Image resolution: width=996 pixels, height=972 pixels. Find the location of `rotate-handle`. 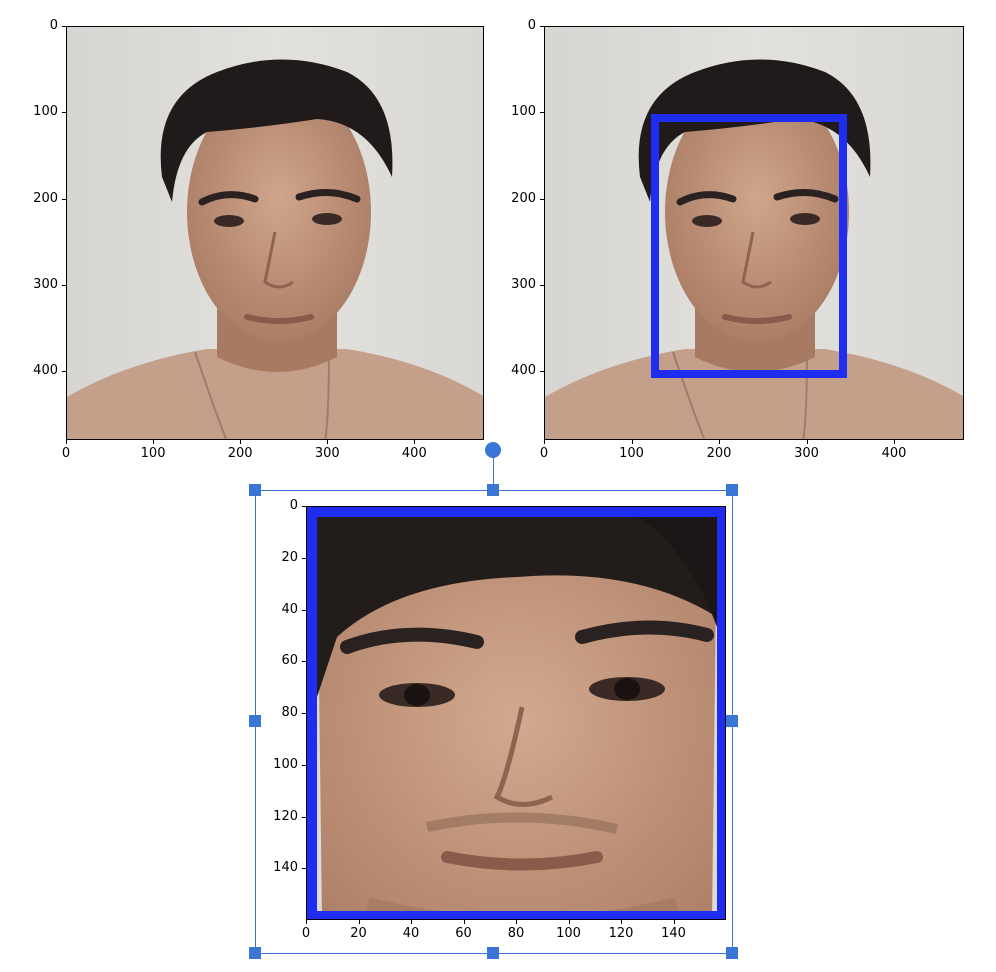

rotate-handle is located at coordinates (493, 450).